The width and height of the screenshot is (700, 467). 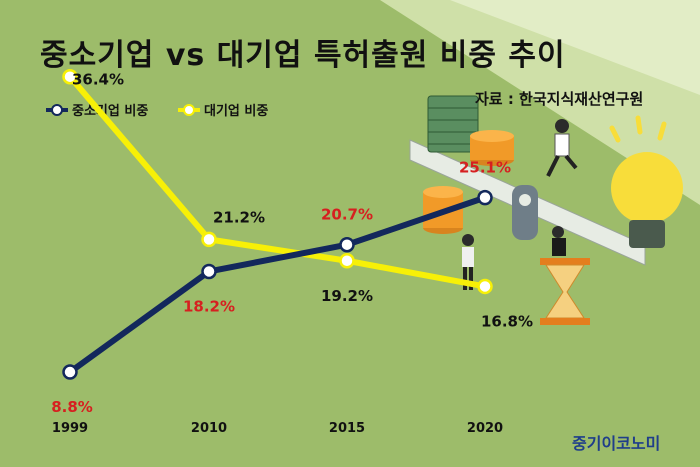 I want to click on x-tick-label-2010: 2010, so click(x=209, y=428).